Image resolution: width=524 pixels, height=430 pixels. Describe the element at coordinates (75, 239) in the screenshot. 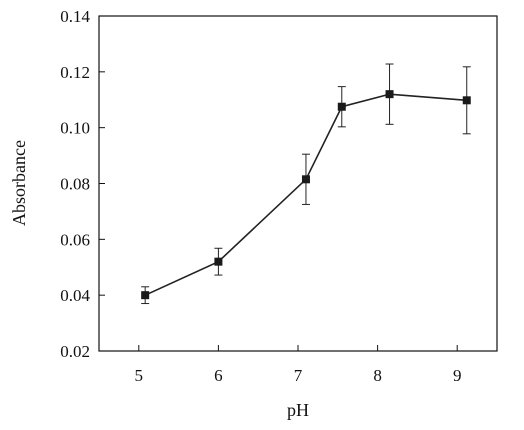

I see `y-tick-label: 0.06` at that location.